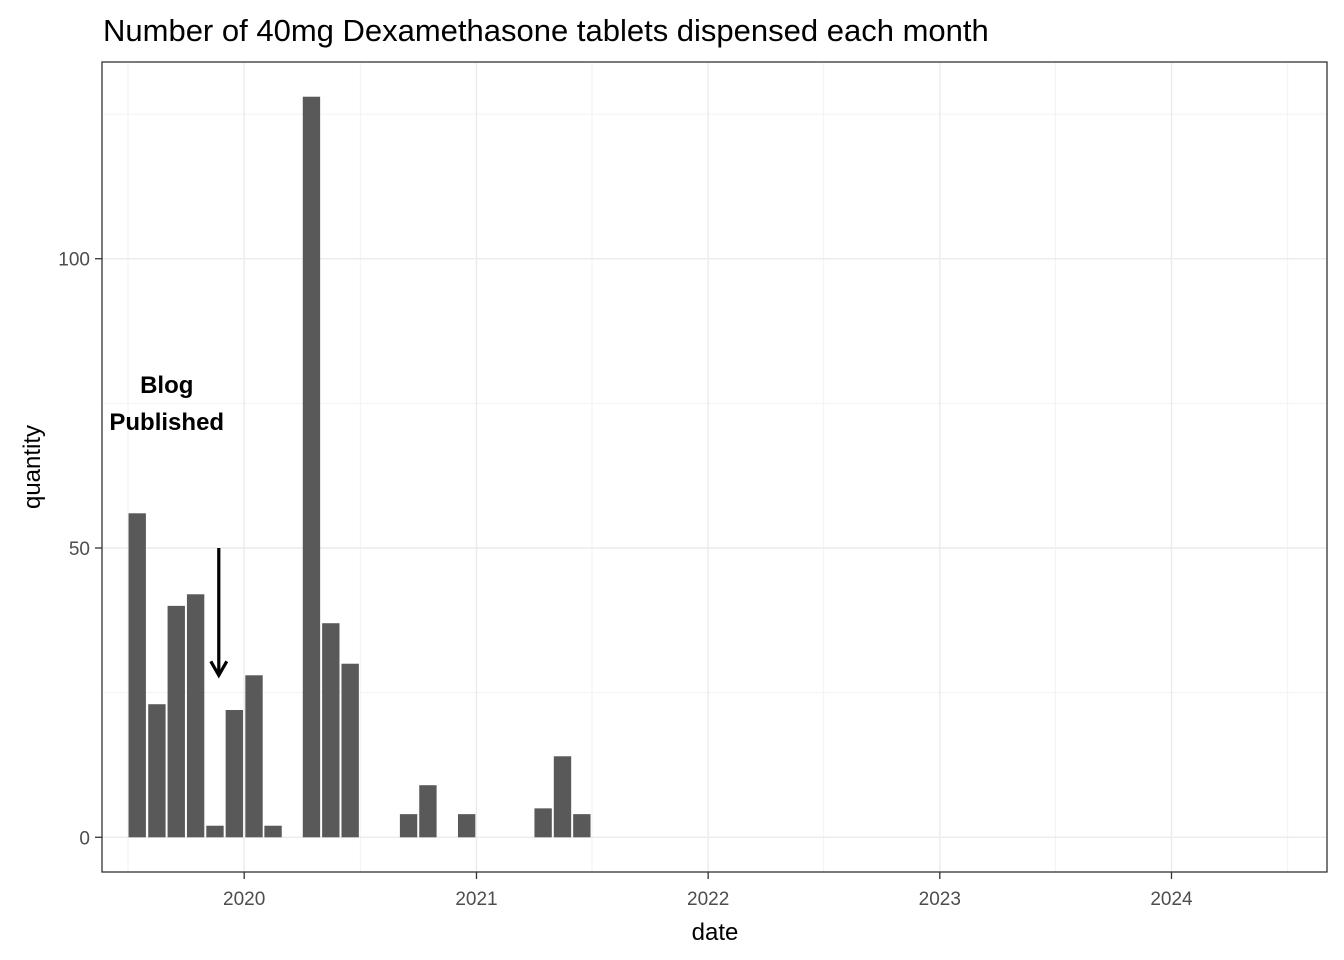 This screenshot has height=960, width=1344. I want to click on y-tick-label: 50, so click(79, 549).